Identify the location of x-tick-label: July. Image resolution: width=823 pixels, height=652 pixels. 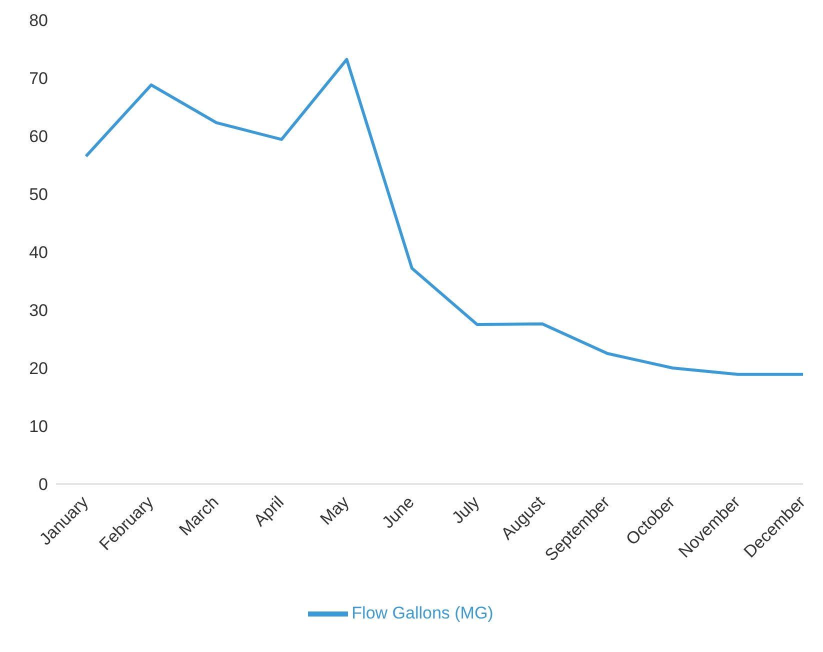
(466, 510).